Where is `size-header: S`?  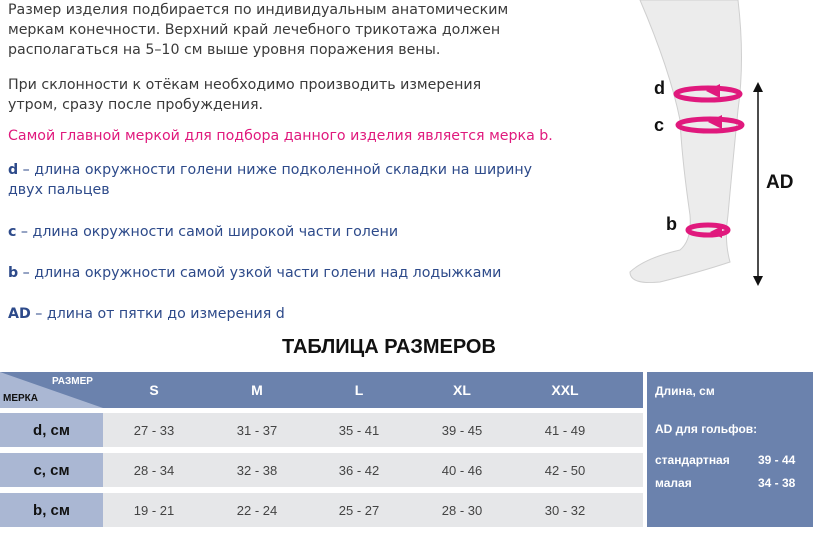 size-header: S is located at coordinates (154, 390).